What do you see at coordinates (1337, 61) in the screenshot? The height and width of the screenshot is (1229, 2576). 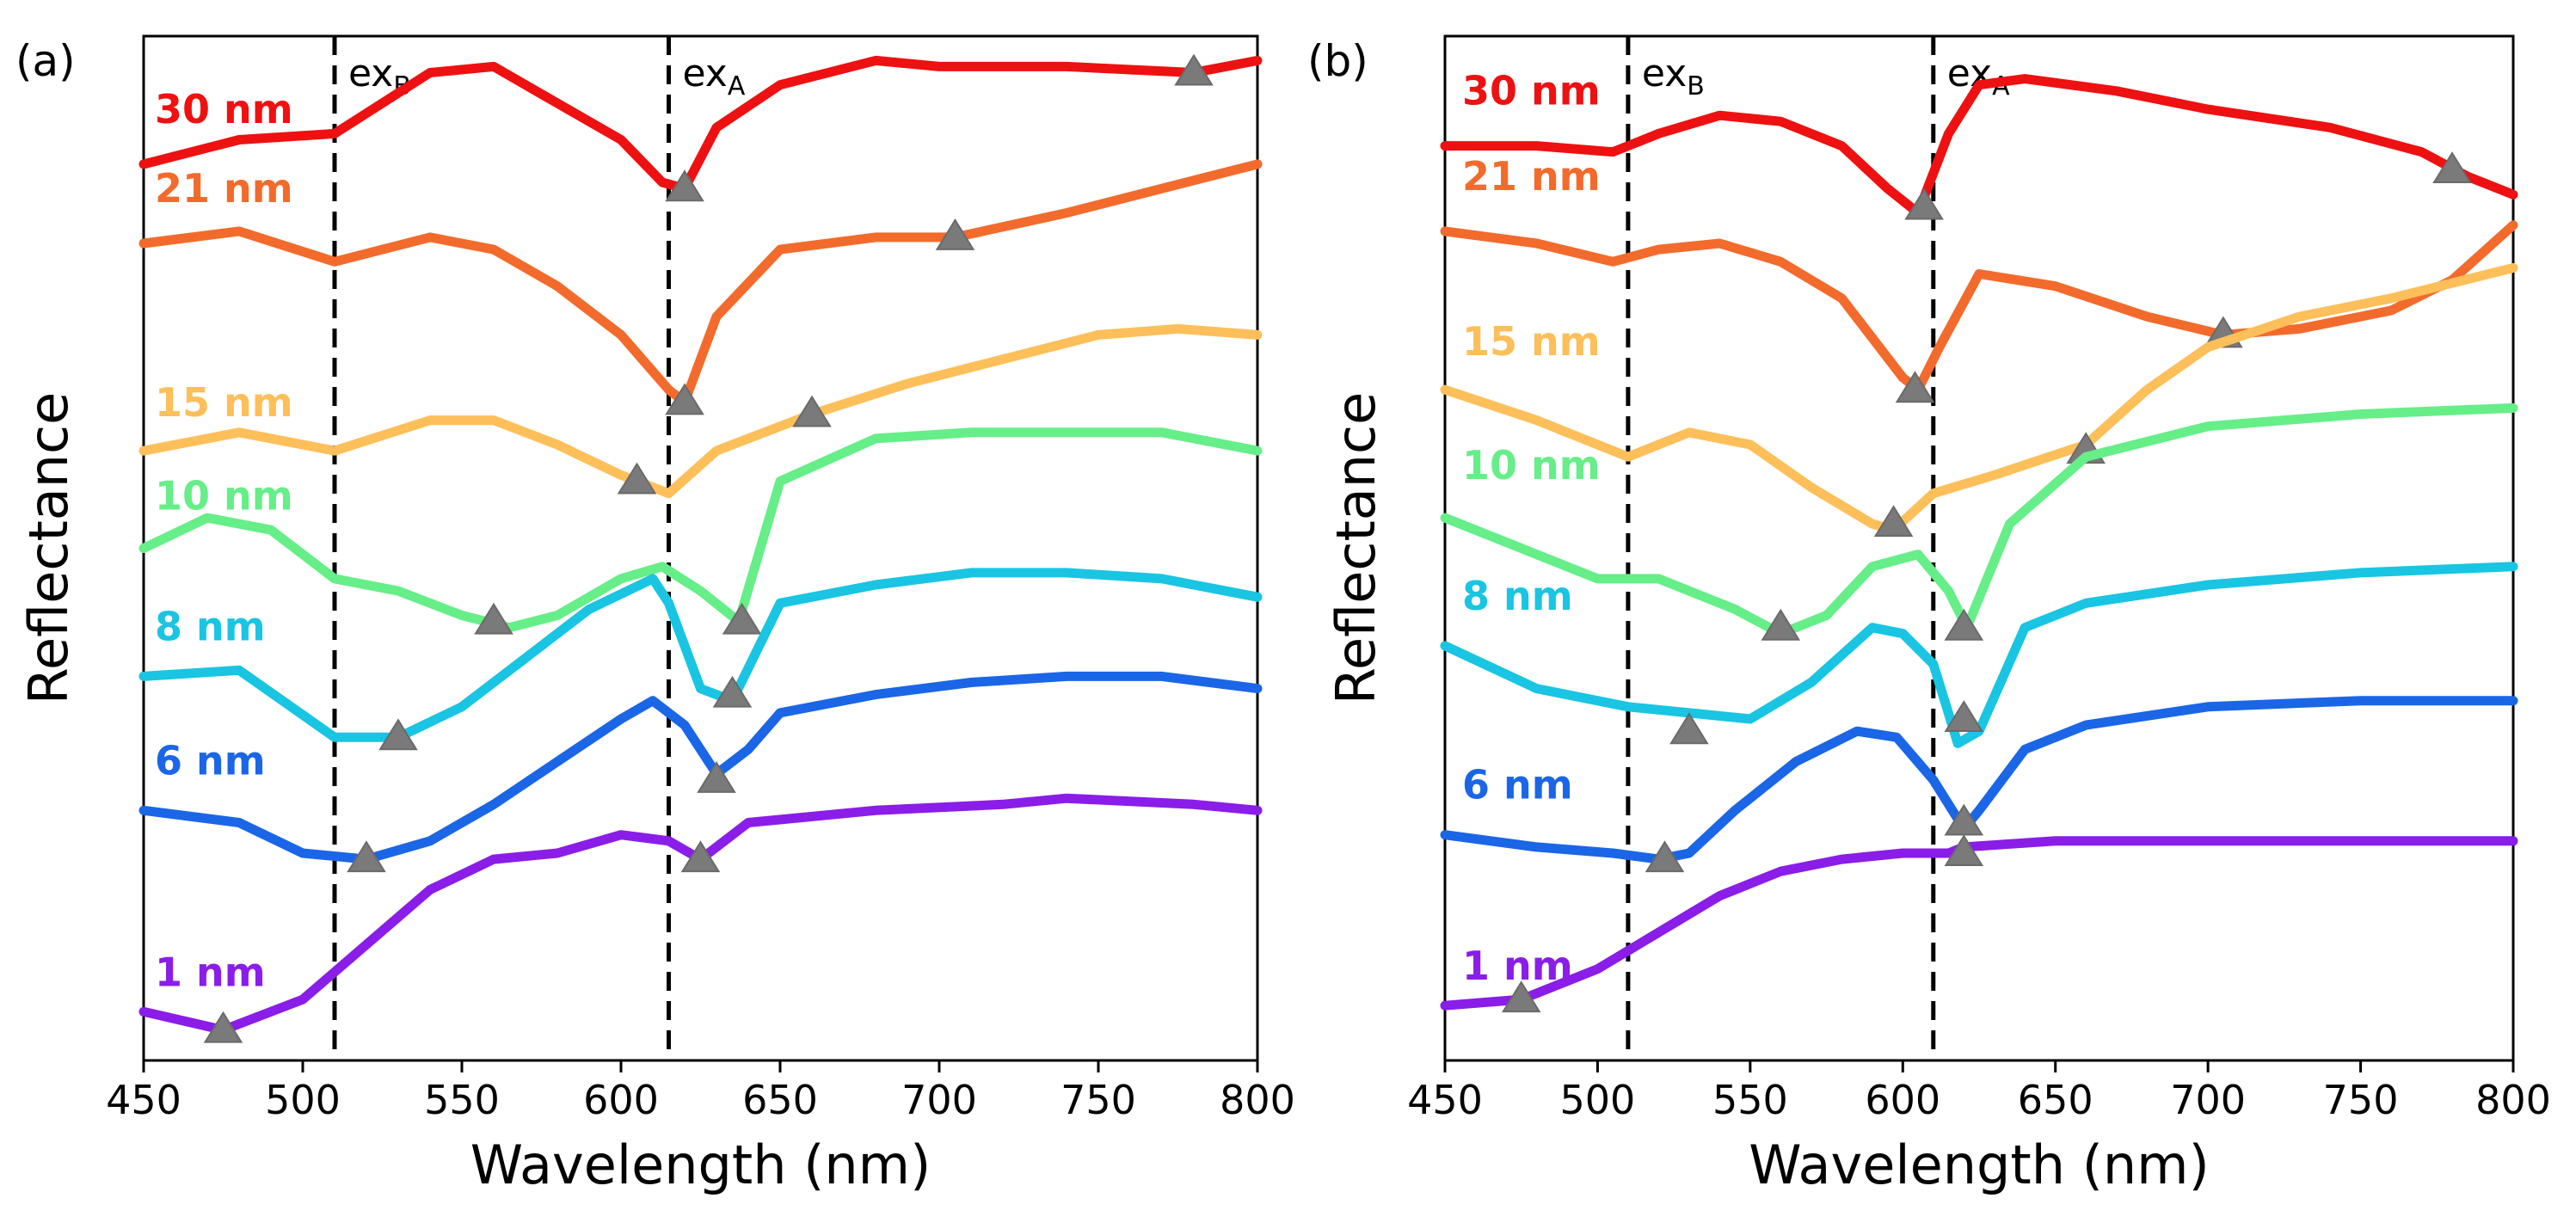 I see `panel-label: (b)` at bounding box center [1337, 61].